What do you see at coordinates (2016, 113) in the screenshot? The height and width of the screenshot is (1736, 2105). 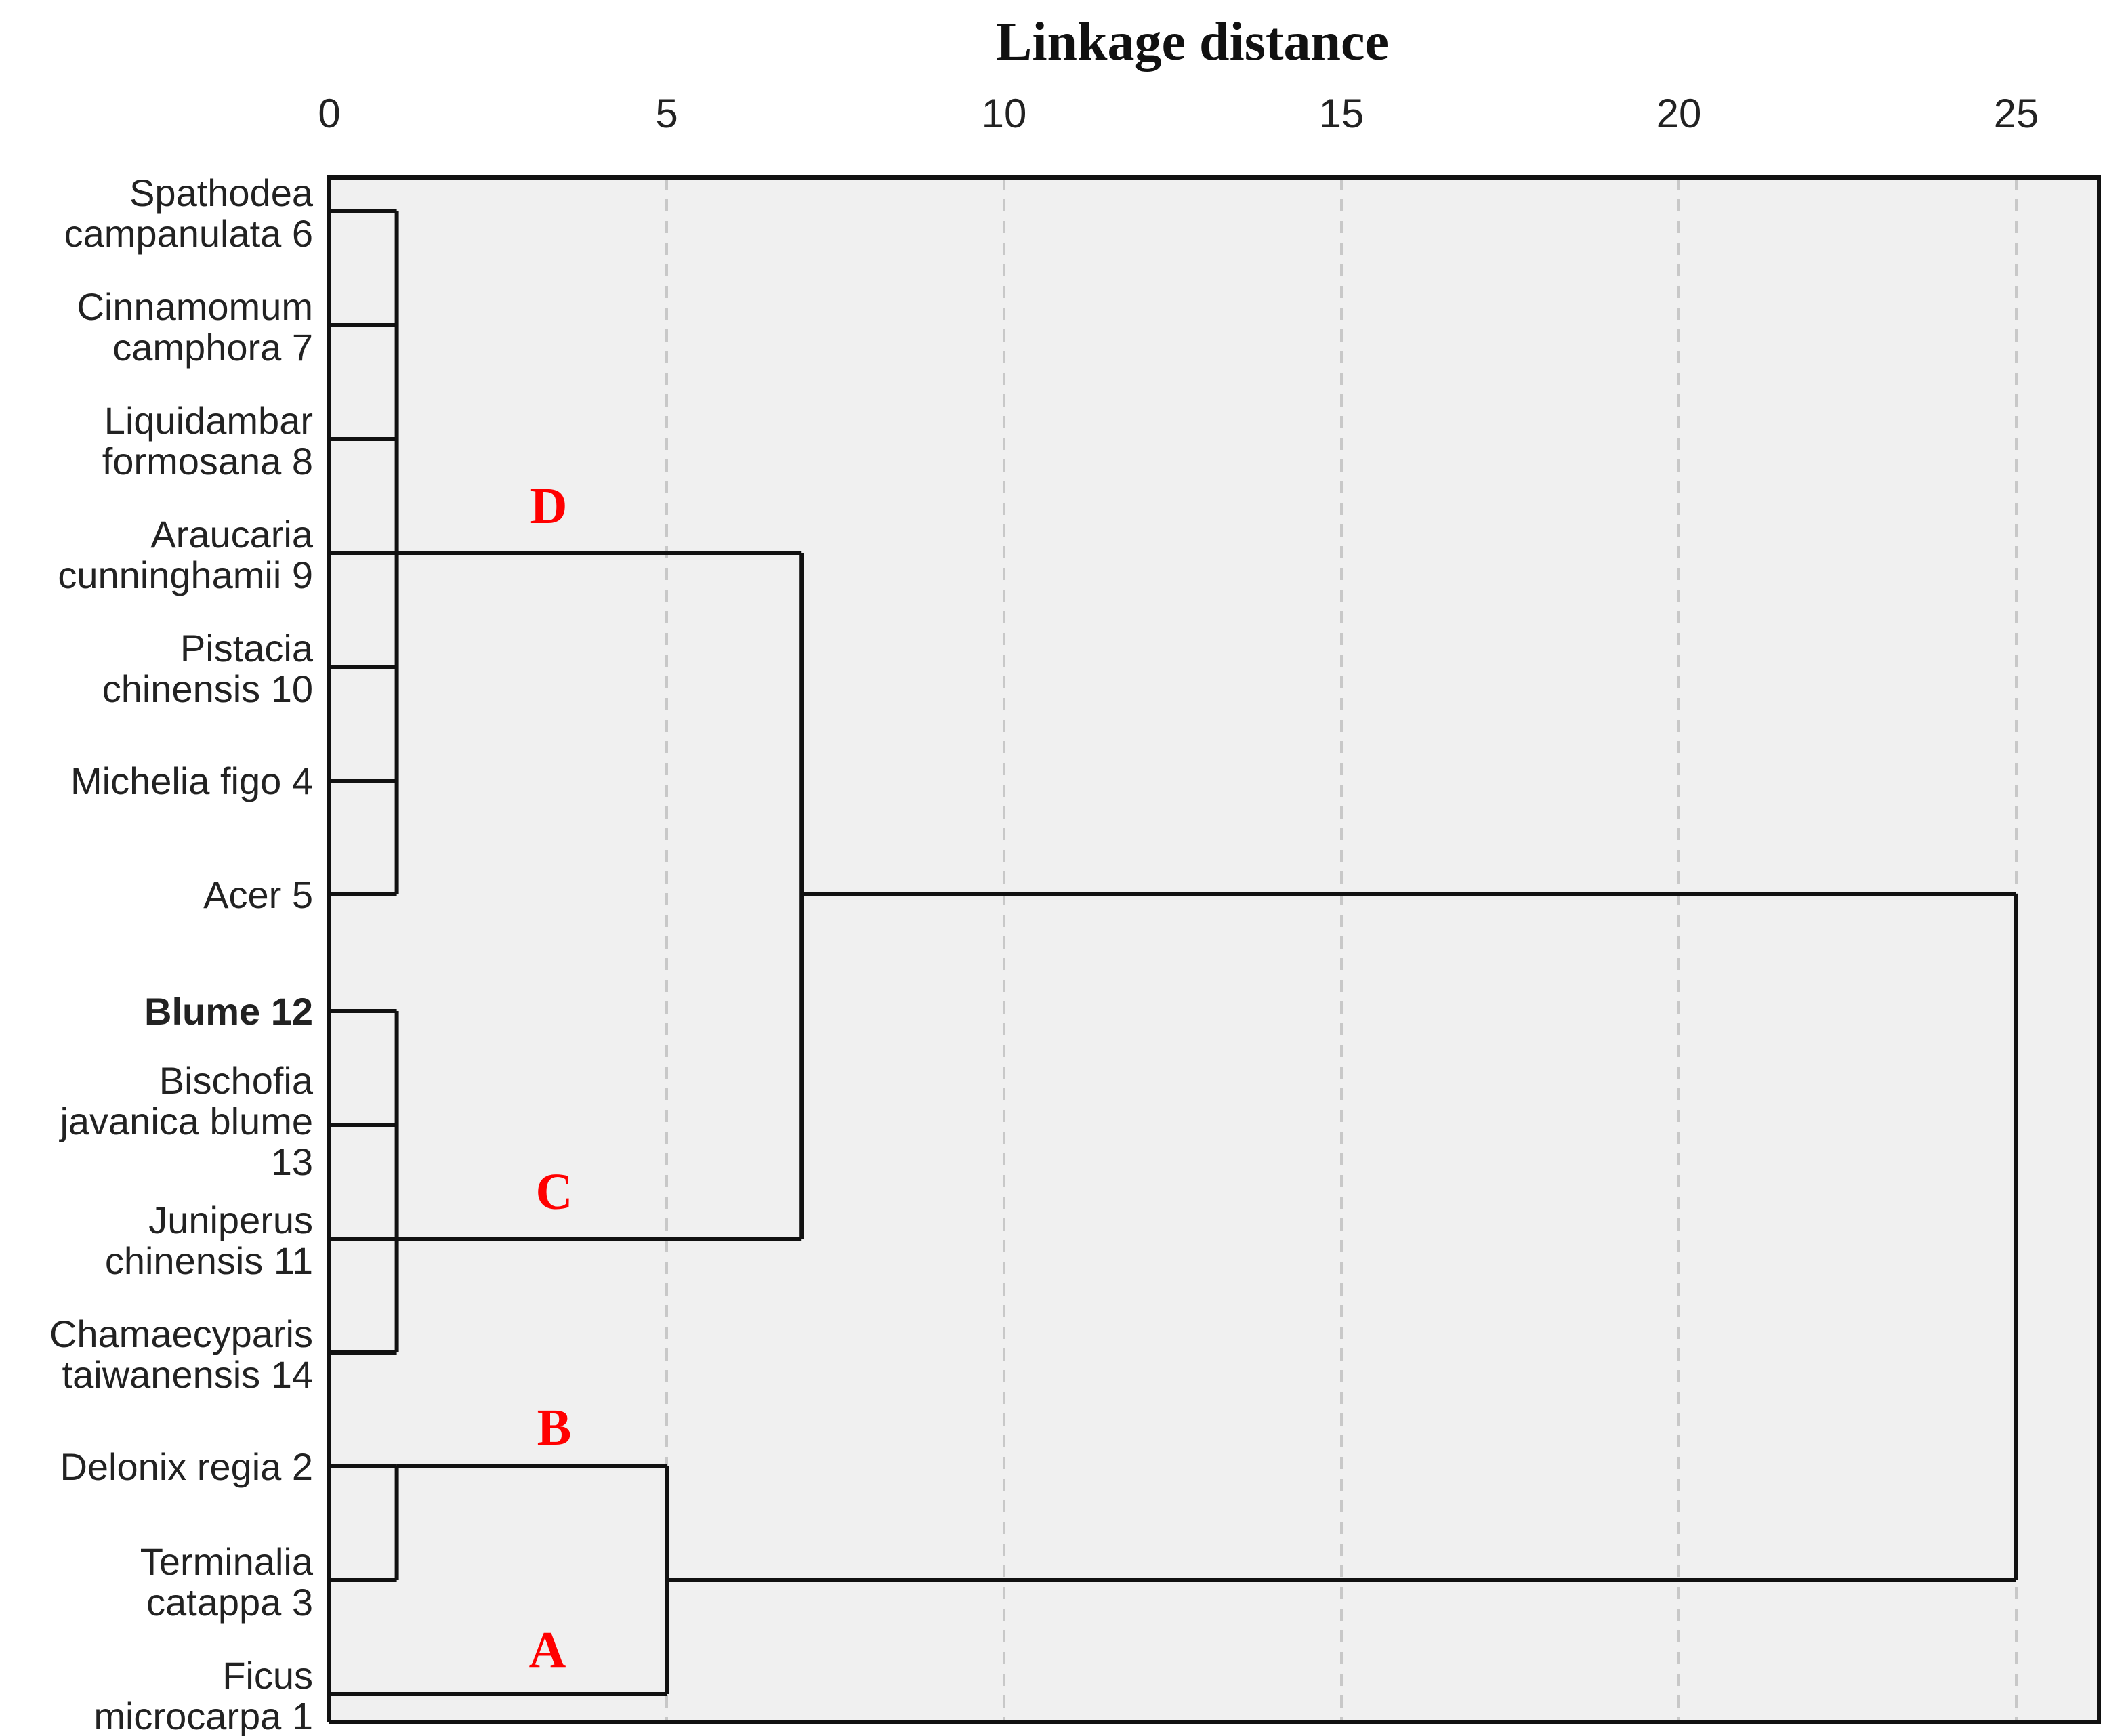 I see `x-tick-label: 25` at bounding box center [2016, 113].